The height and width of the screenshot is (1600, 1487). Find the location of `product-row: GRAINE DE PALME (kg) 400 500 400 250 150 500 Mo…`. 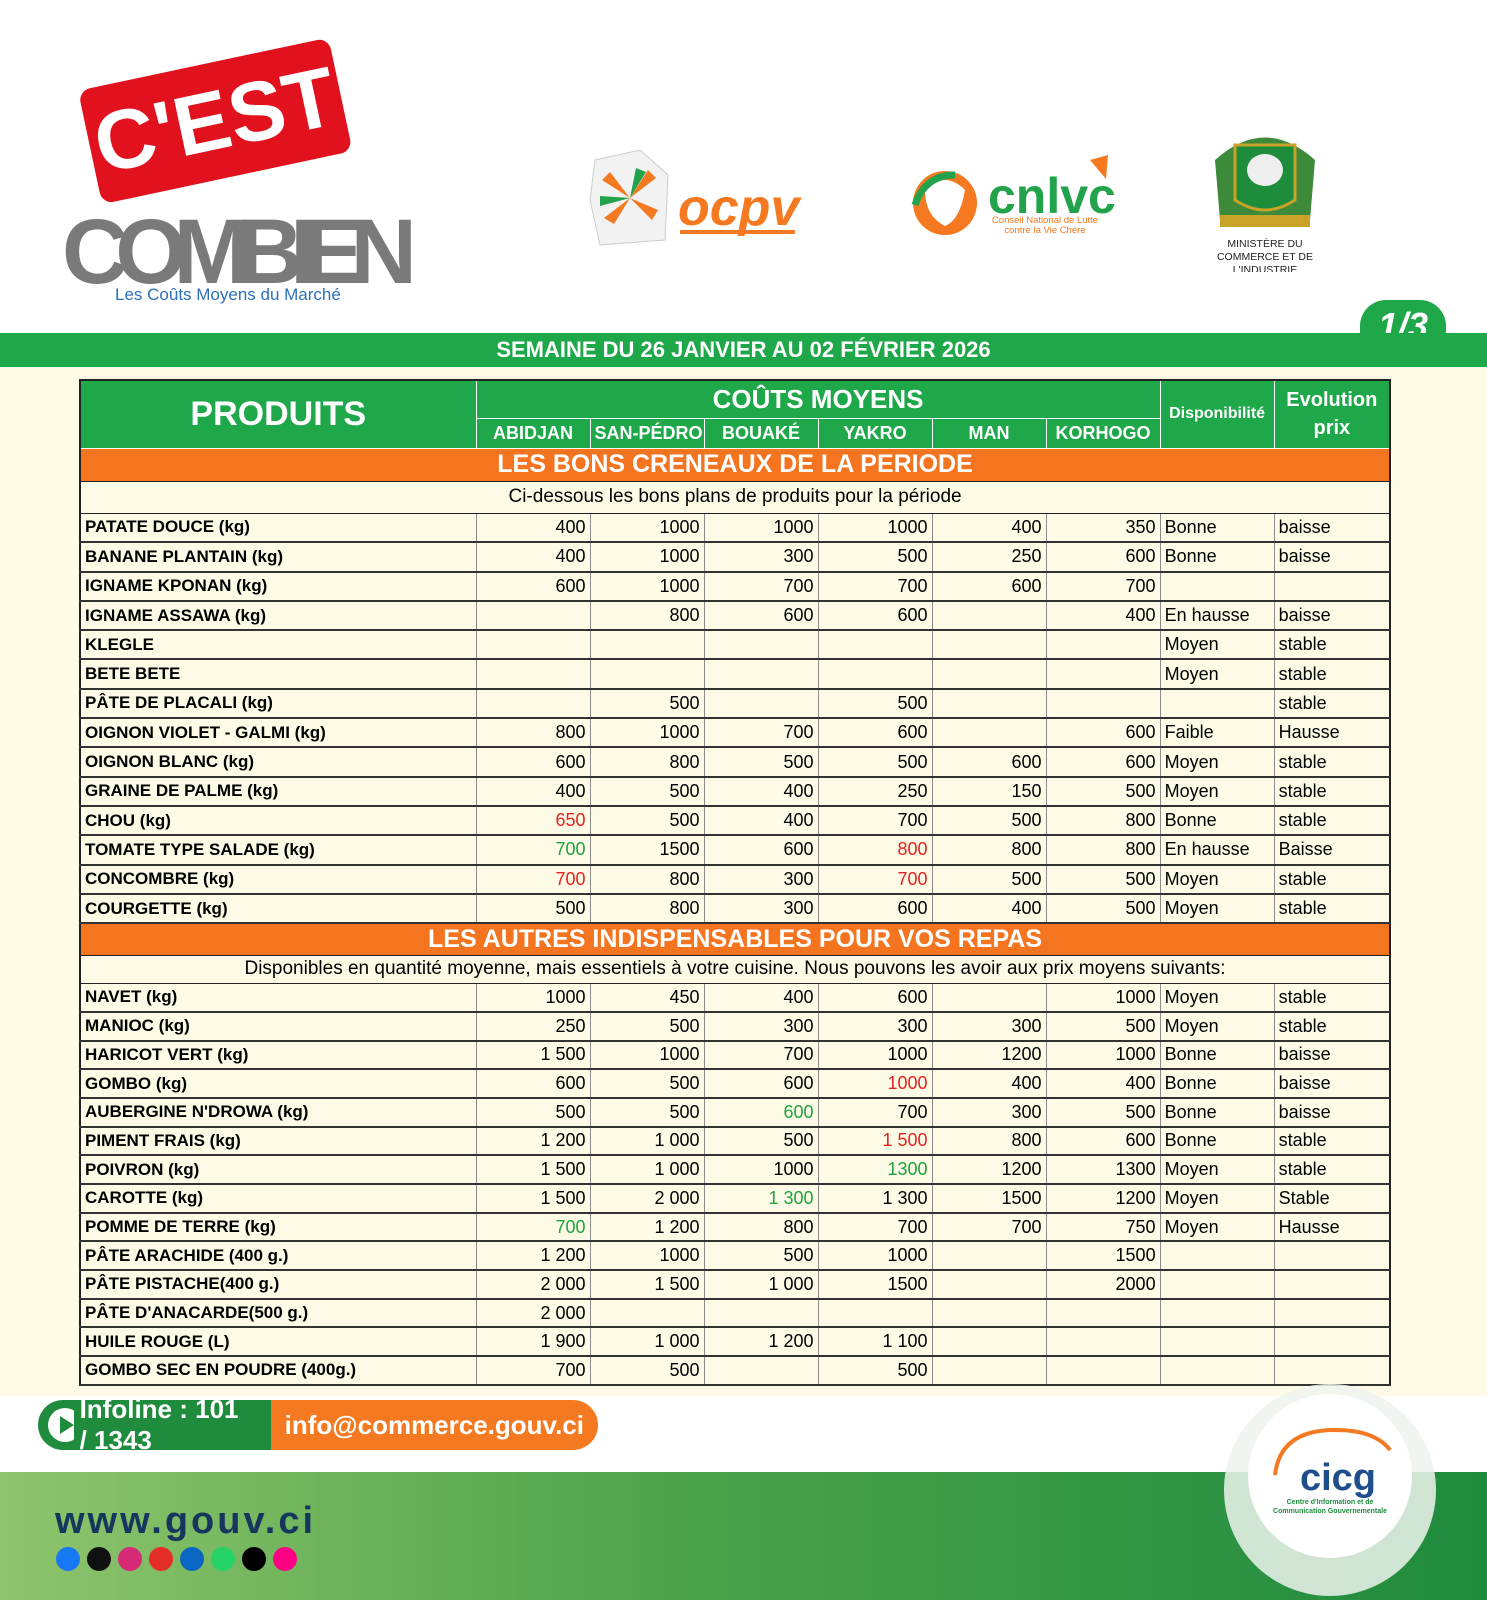

product-row: GRAINE DE PALME (kg) 400 500 400 250 150 500 Mo… is located at coordinates (735, 791).